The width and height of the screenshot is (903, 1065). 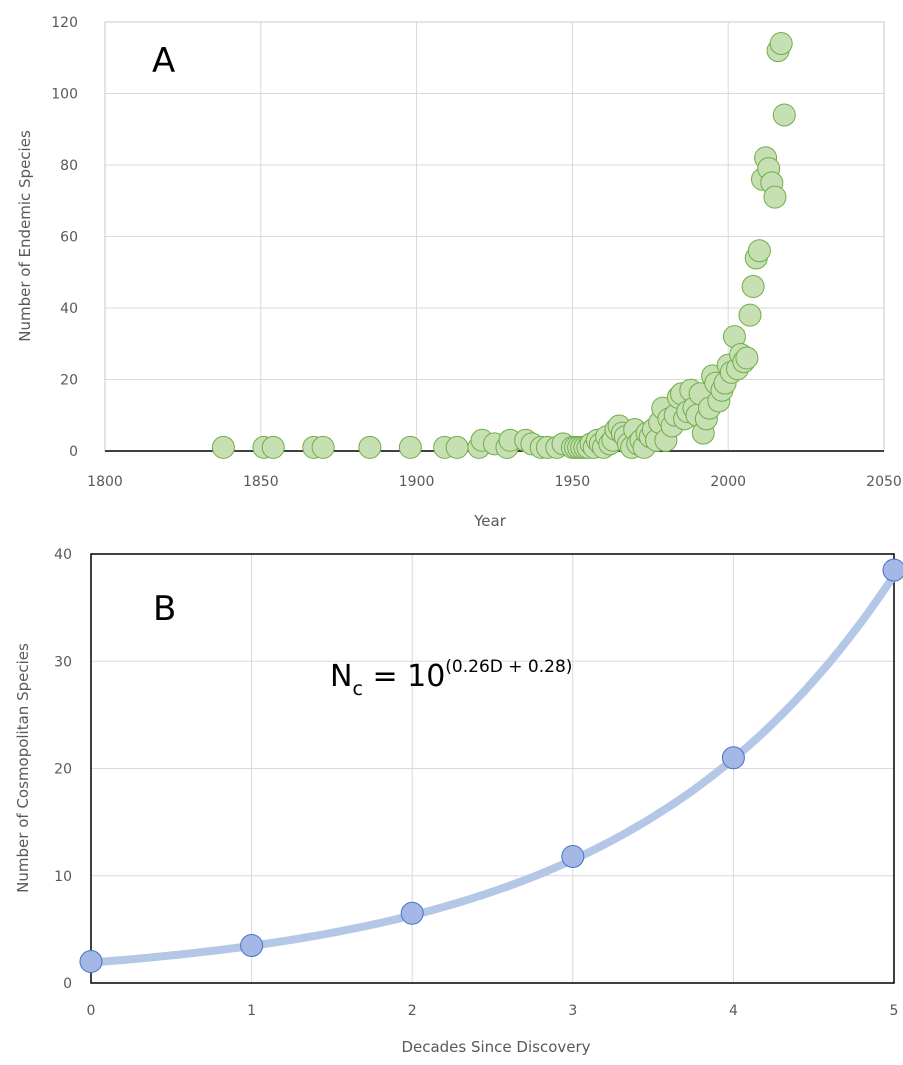 What do you see at coordinates (25, 236) in the screenshot?
I see `panel-a-y-axis-title: Number of Endemic Species` at bounding box center [25, 236].